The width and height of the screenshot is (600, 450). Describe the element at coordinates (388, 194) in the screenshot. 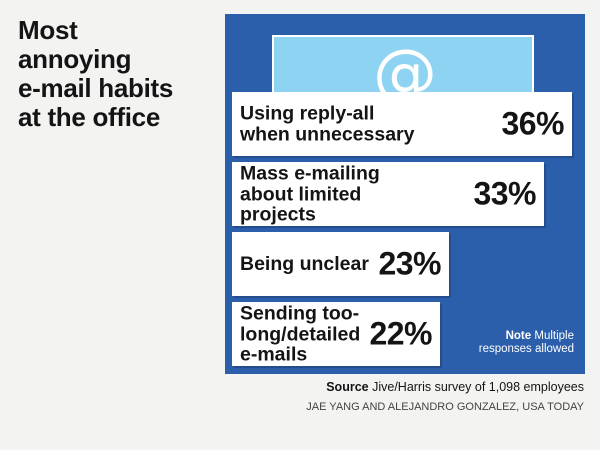

I see `bar: Mass e-mailing about limited projects 33%` at that location.